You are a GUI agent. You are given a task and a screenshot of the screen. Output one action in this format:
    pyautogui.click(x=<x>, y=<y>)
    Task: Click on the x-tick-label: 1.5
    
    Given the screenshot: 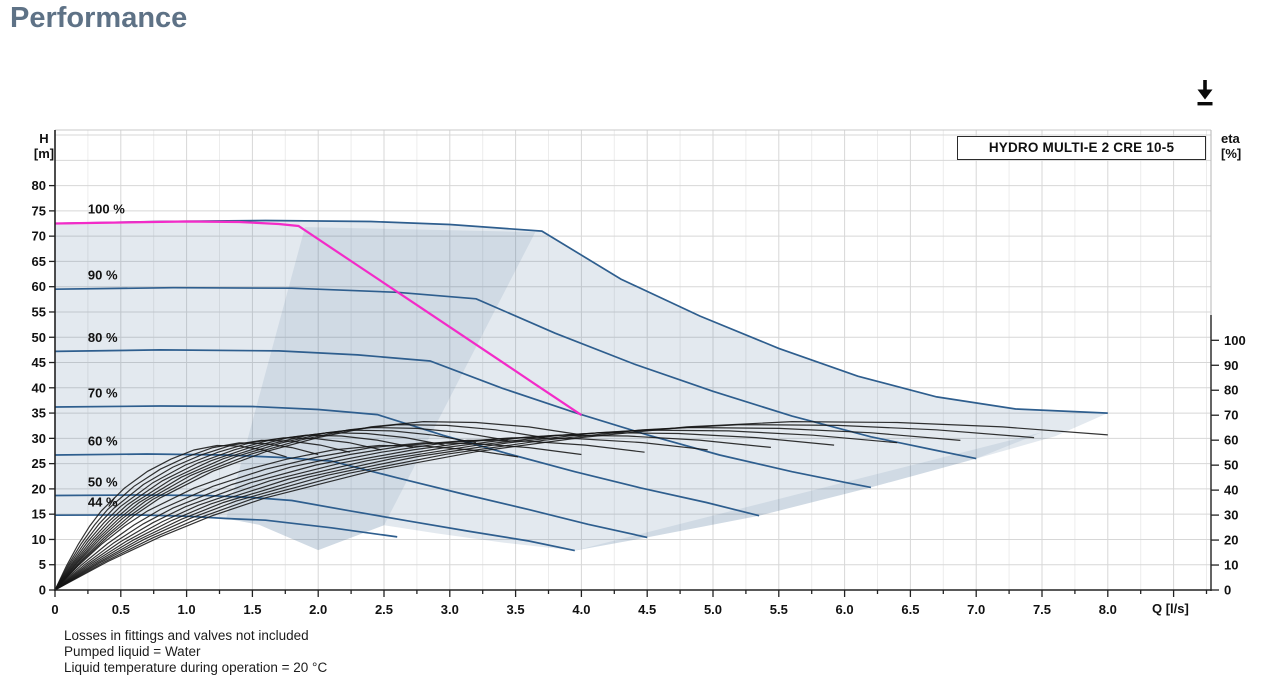 What is the action you would take?
    pyautogui.click(x=252, y=609)
    